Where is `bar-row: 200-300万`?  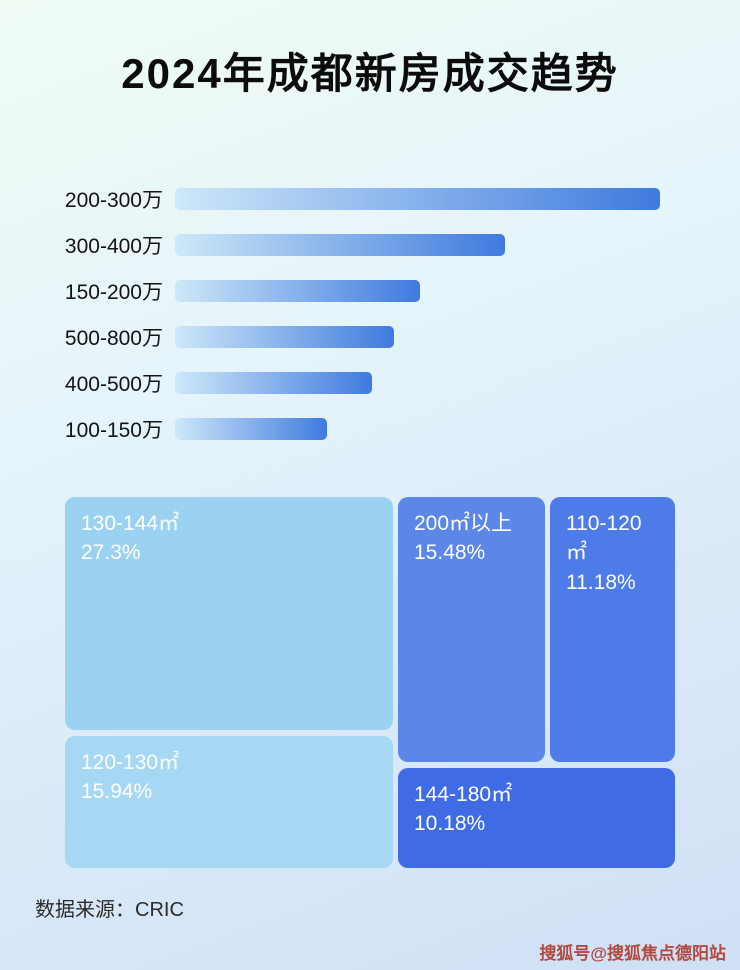
bar-row: 200-300万 is located at coordinates (370, 199).